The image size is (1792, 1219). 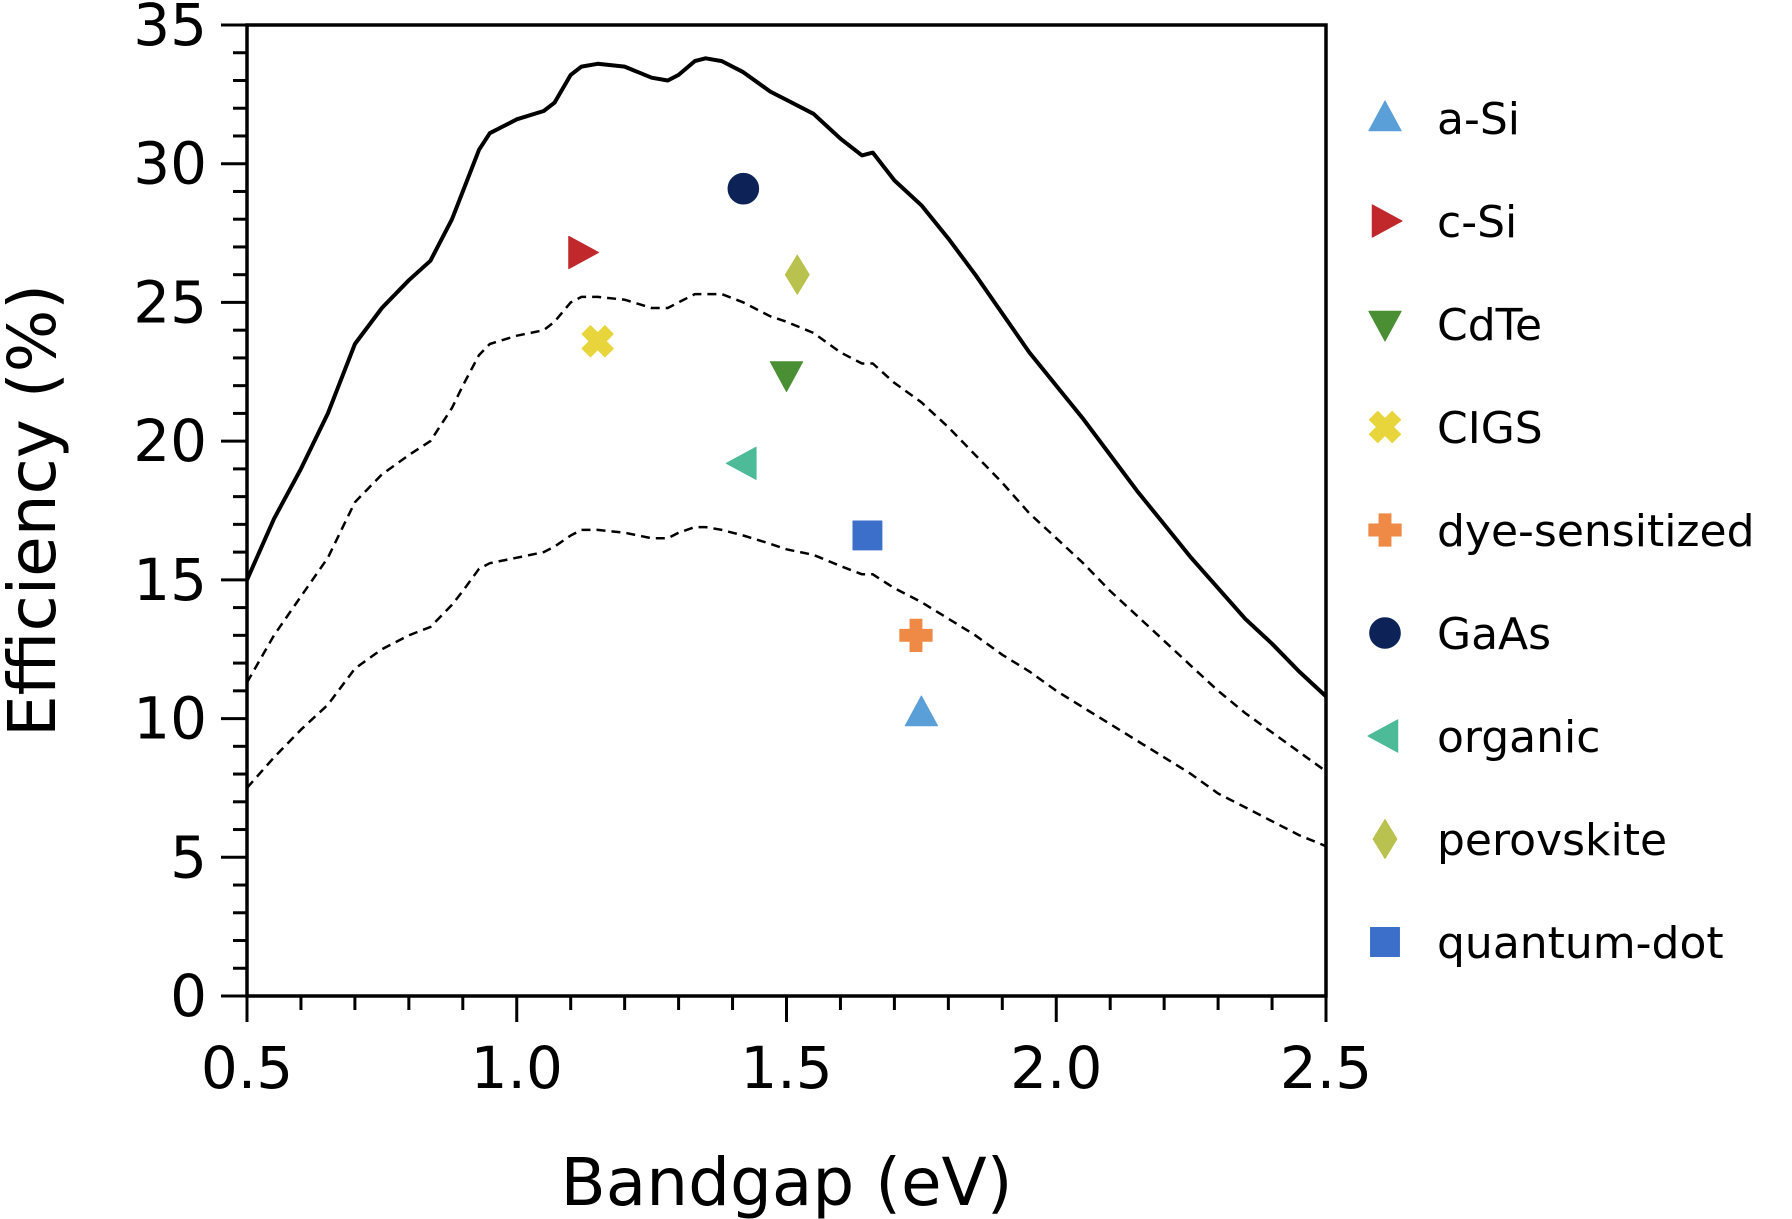 What do you see at coordinates (786, 1068) in the screenshot?
I see `x-tick-label: 1.5` at bounding box center [786, 1068].